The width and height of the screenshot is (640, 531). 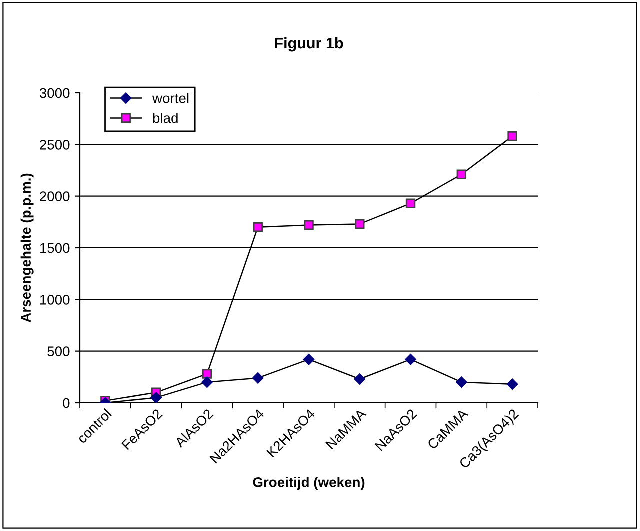 What do you see at coordinates (309, 483) in the screenshot?
I see `x-axis-title: Groeitijd (weken)` at bounding box center [309, 483].